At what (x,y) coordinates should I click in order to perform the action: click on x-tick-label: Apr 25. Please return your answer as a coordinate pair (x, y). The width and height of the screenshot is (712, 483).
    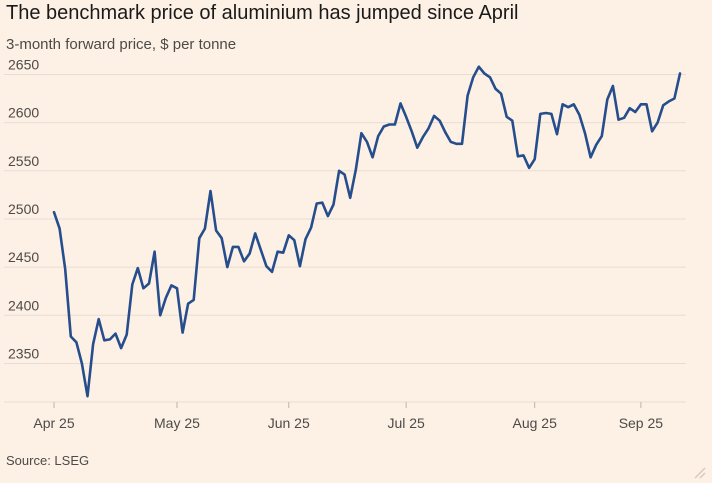
    Looking at the image, I should click on (53, 423).